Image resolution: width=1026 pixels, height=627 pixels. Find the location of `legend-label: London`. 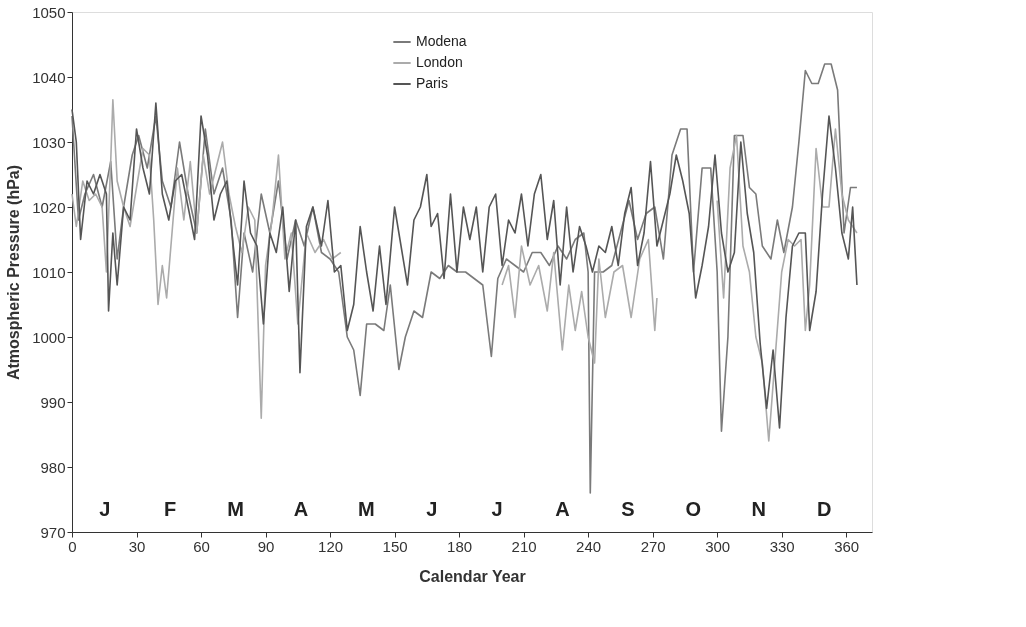

legend-label: London is located at coordinates (439, 62).